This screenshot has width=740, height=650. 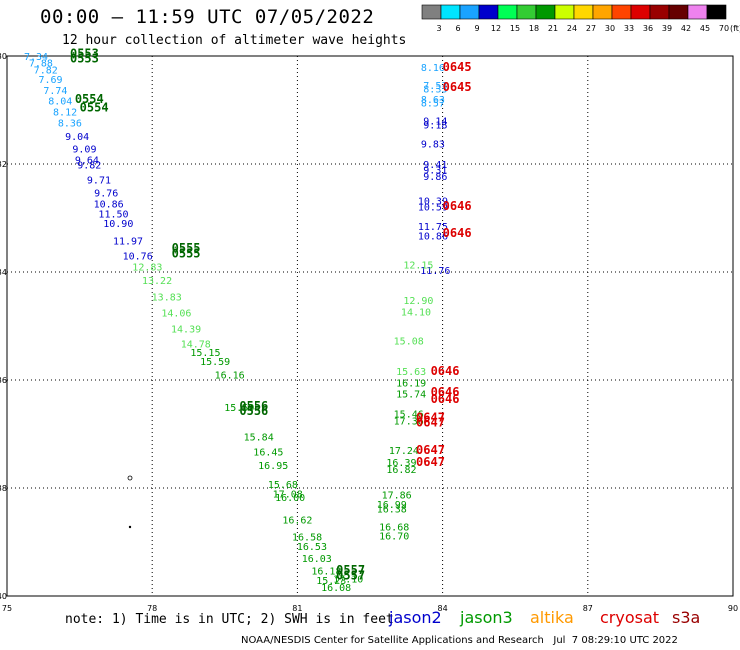 What do you see at coordinates (553, 28) in the screenshot?
I see `colorbar-tick: 21` at bounding box center [553, 28].